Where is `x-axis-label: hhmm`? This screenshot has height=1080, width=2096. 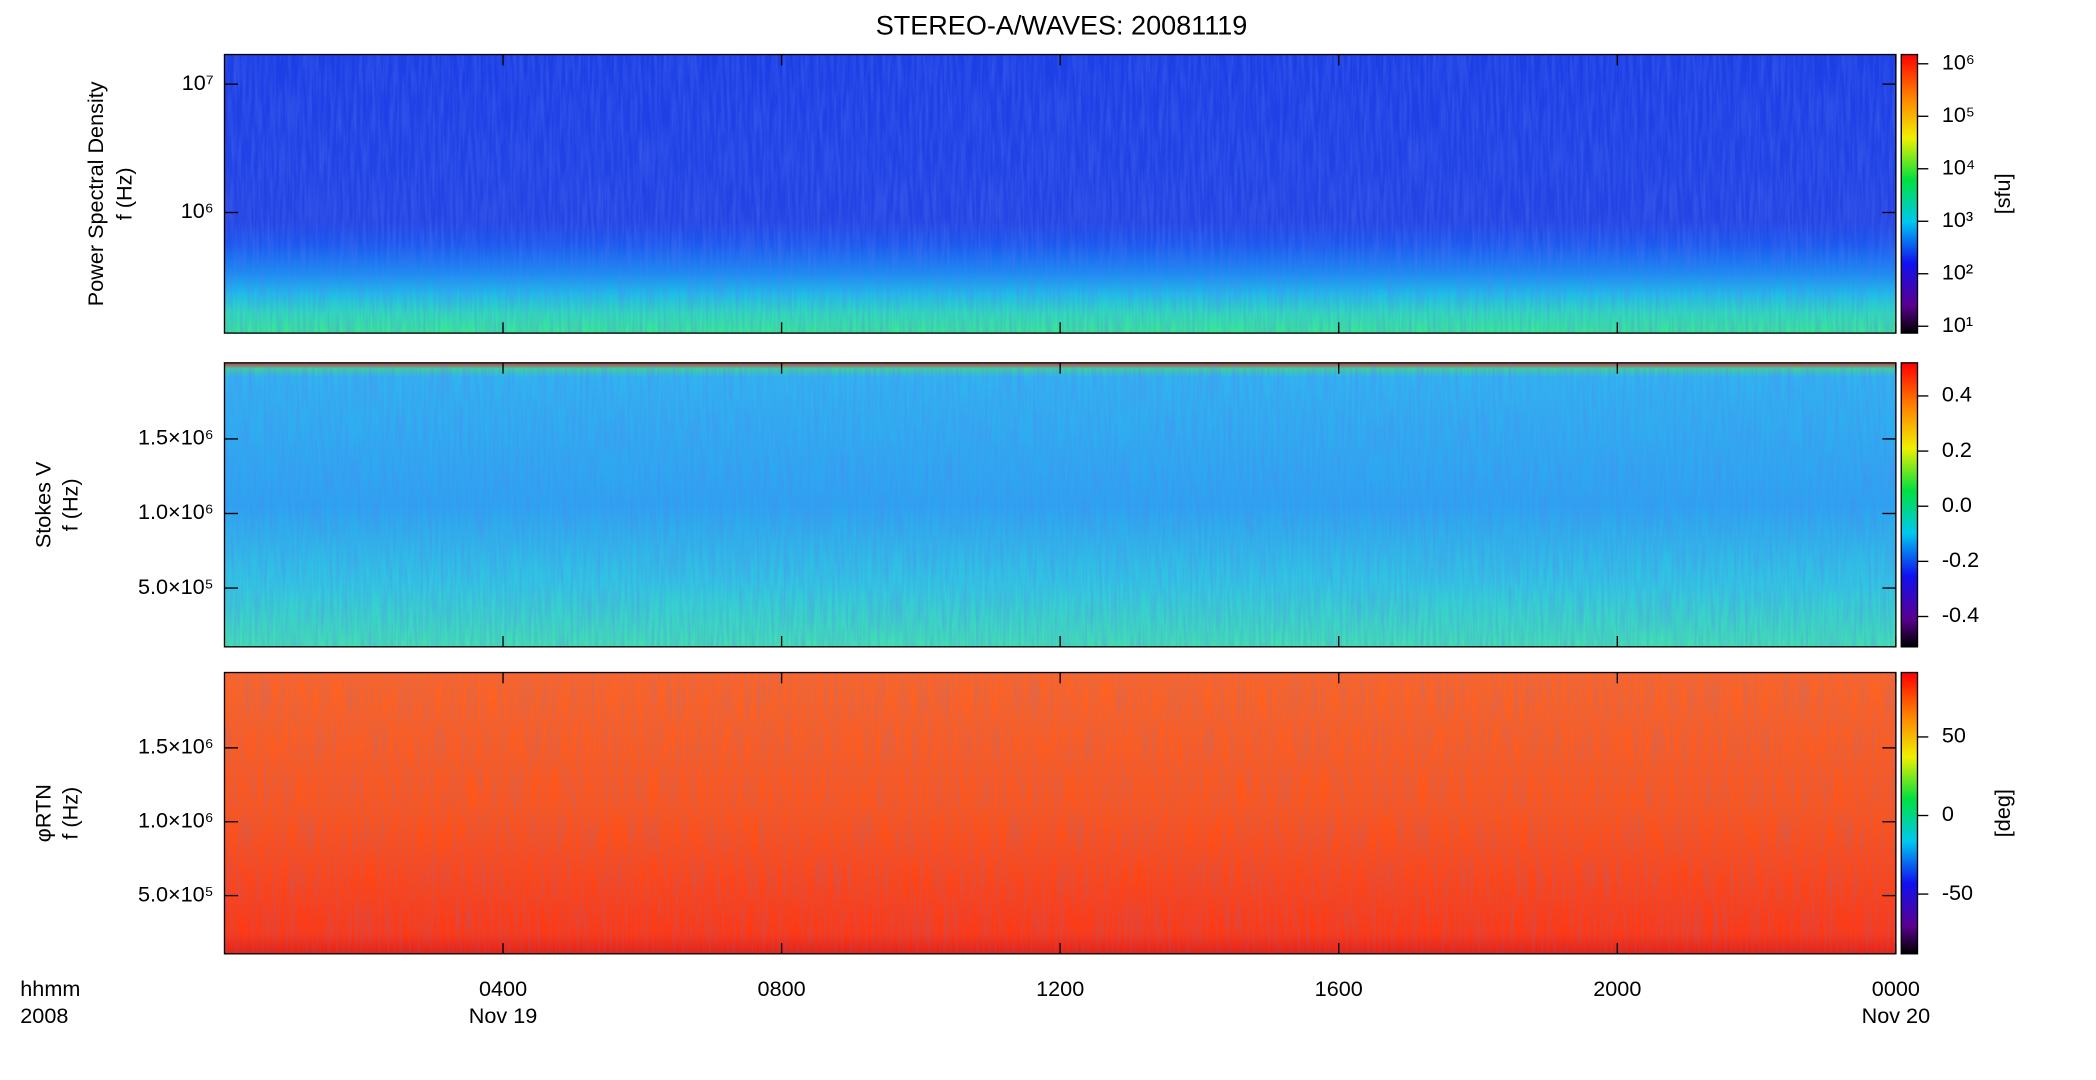 x-axis-label: hhmm is located at coordinates (50, 988).